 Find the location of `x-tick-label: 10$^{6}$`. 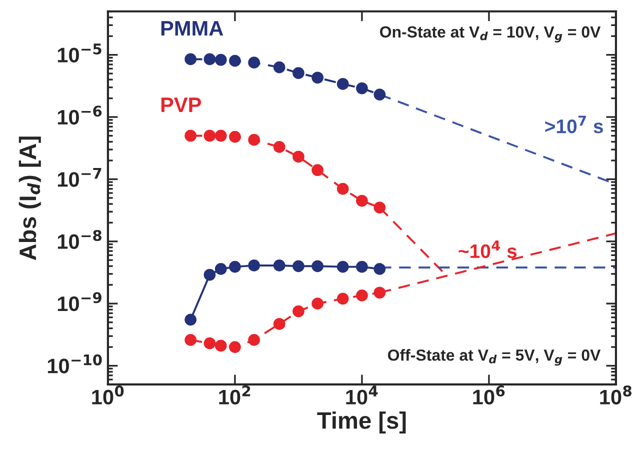

x-tick-label: 10$^{6}$ is located at coordinates (489, 394).